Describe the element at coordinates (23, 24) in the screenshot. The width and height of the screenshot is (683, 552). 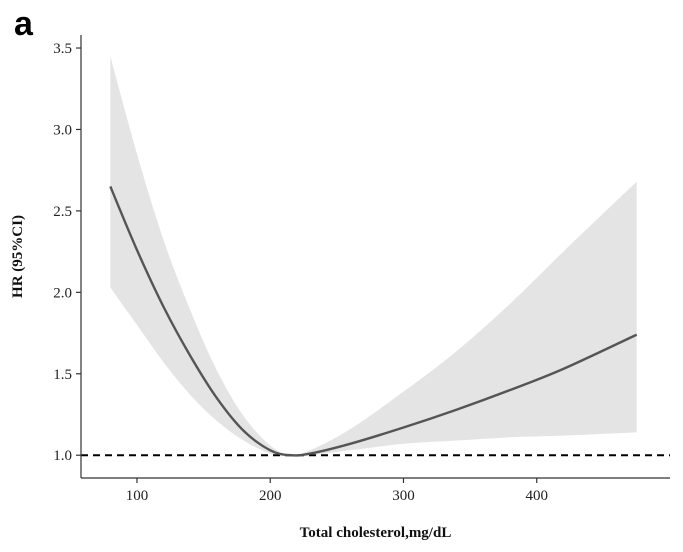
I see `panel-label: a` at that location.